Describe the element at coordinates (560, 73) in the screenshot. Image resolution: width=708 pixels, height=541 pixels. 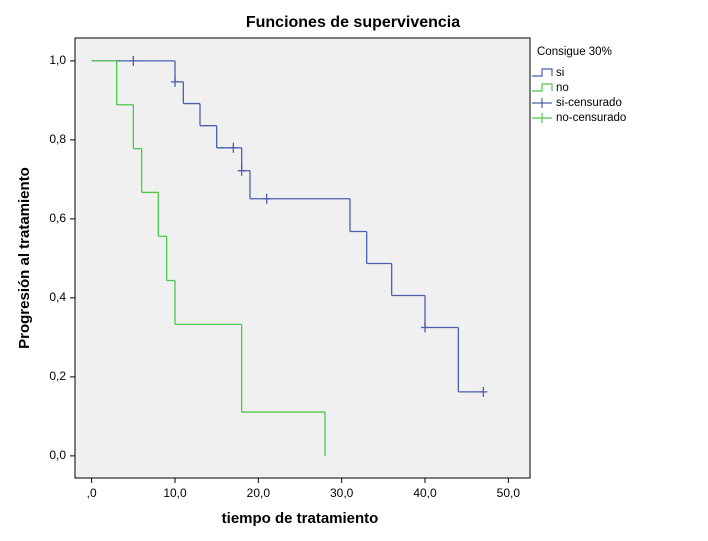
I see `legend-label: si` at that location.